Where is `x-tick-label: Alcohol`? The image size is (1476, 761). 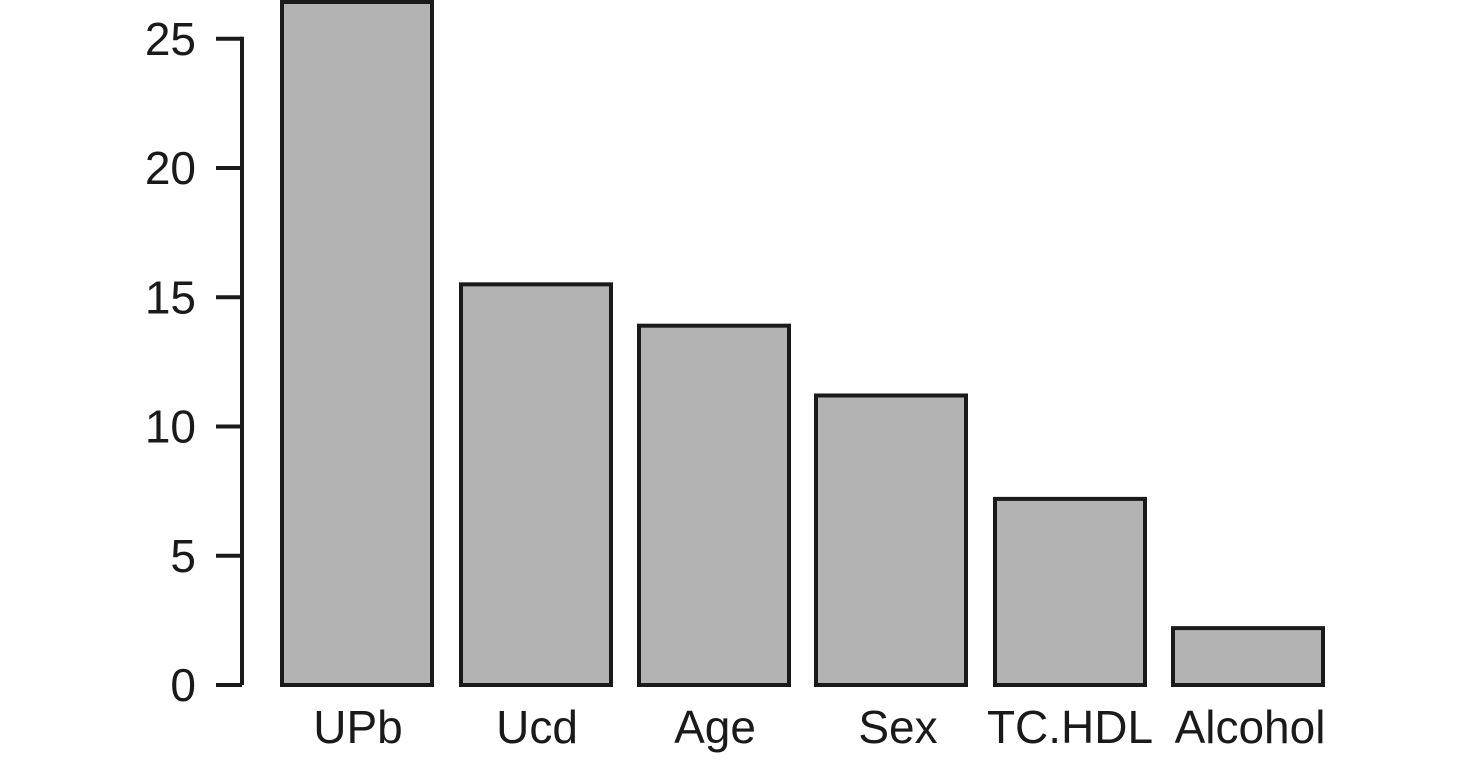 x-tick-label: Alcohol is located at coordinates (1250, 727).